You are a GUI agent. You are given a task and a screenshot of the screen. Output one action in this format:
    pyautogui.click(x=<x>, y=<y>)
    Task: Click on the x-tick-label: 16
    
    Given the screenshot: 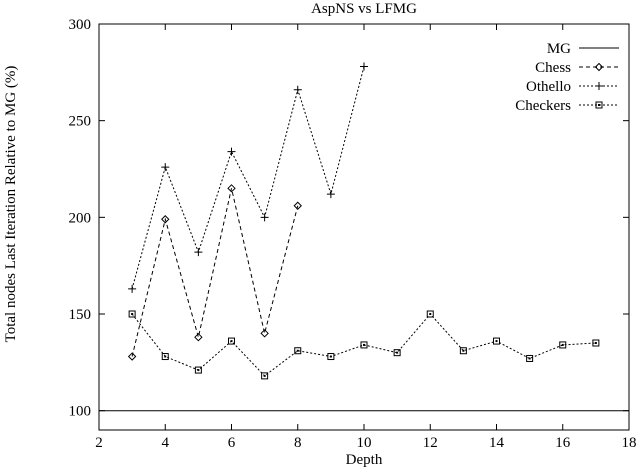 What is the action you would take?
    pyautogui.click(x=563, y=443)
    